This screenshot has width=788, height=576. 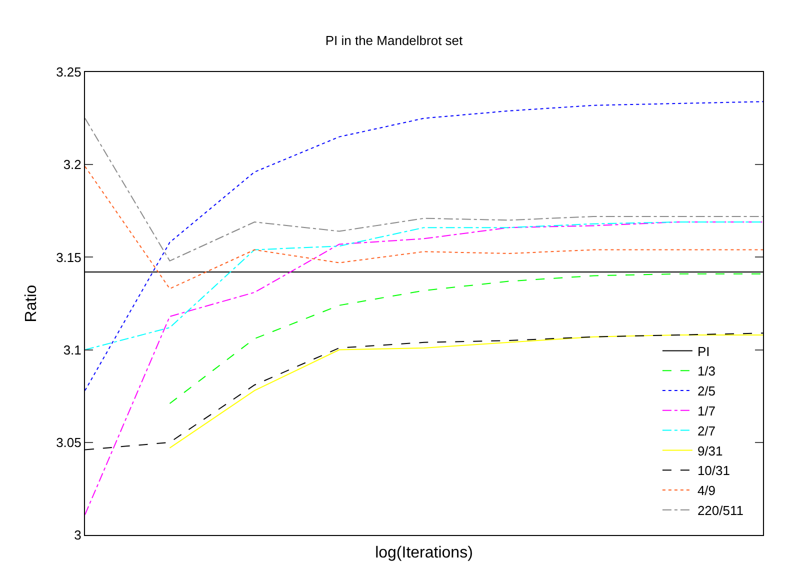 I want to click on legend-label: 1/7, so click(x=706, y=410).